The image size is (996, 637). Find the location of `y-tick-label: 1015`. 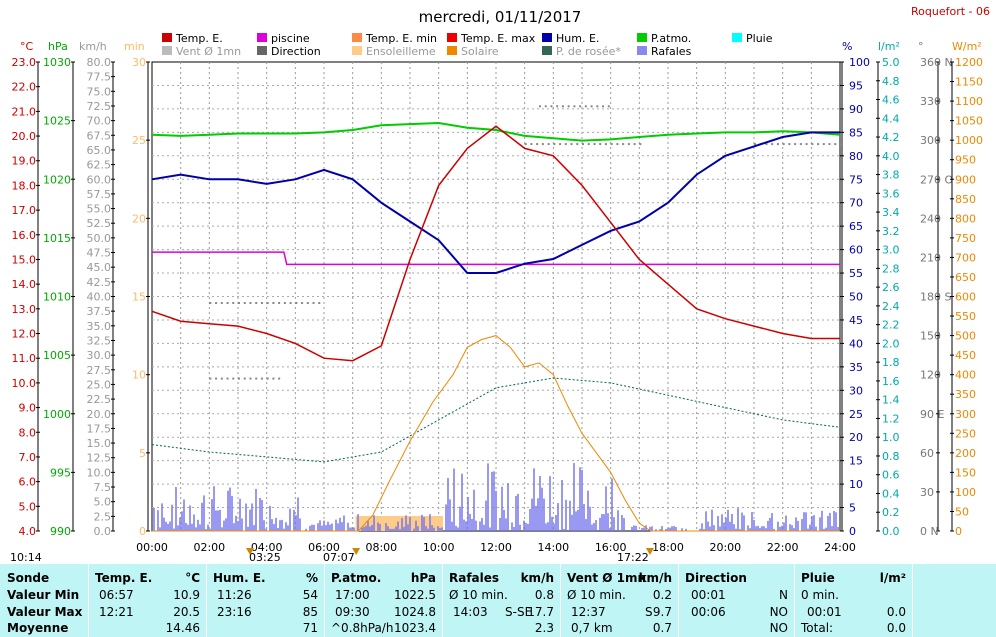

y-tick-label: 1015 is located at coordinates (57, 238).